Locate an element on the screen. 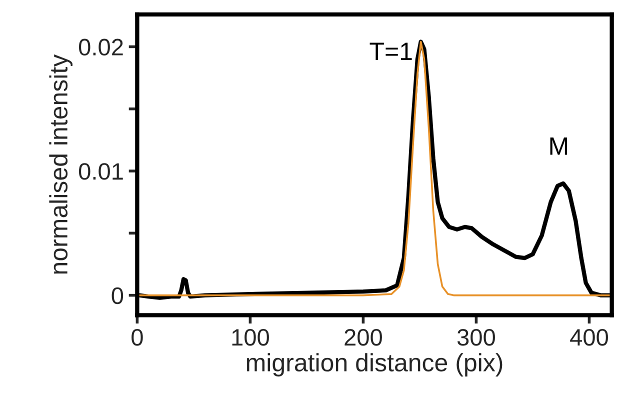  y-axis-title: normalised intensity is located at coordinates (60, 164).